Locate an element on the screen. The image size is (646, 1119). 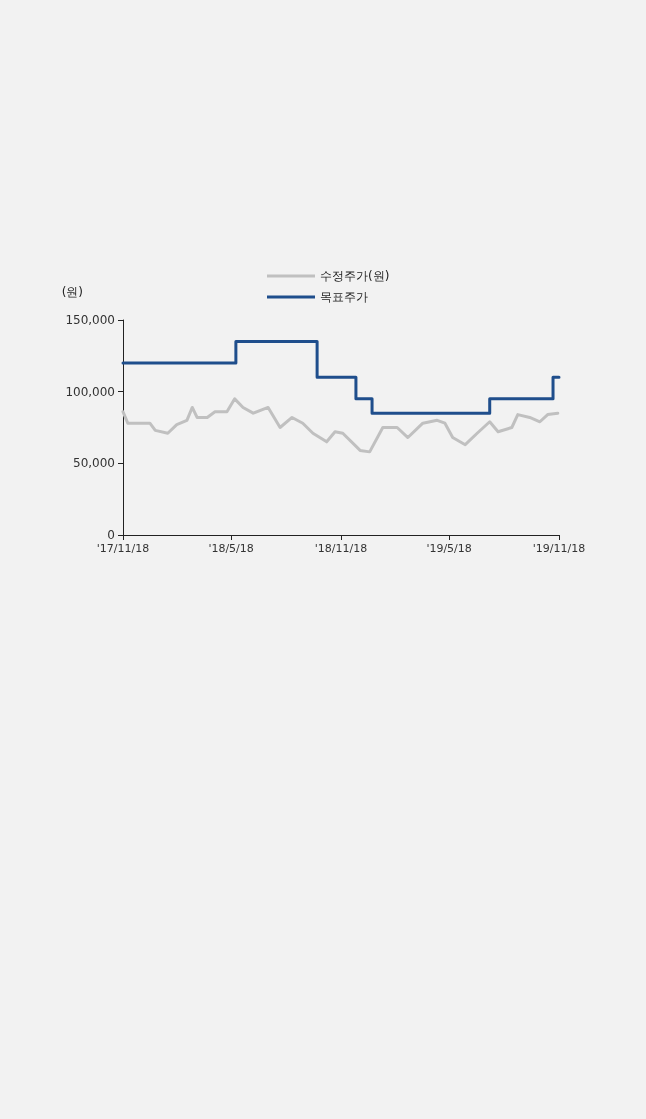
x-tick-label: '19/5/18 is located at coordinates (449, 548).